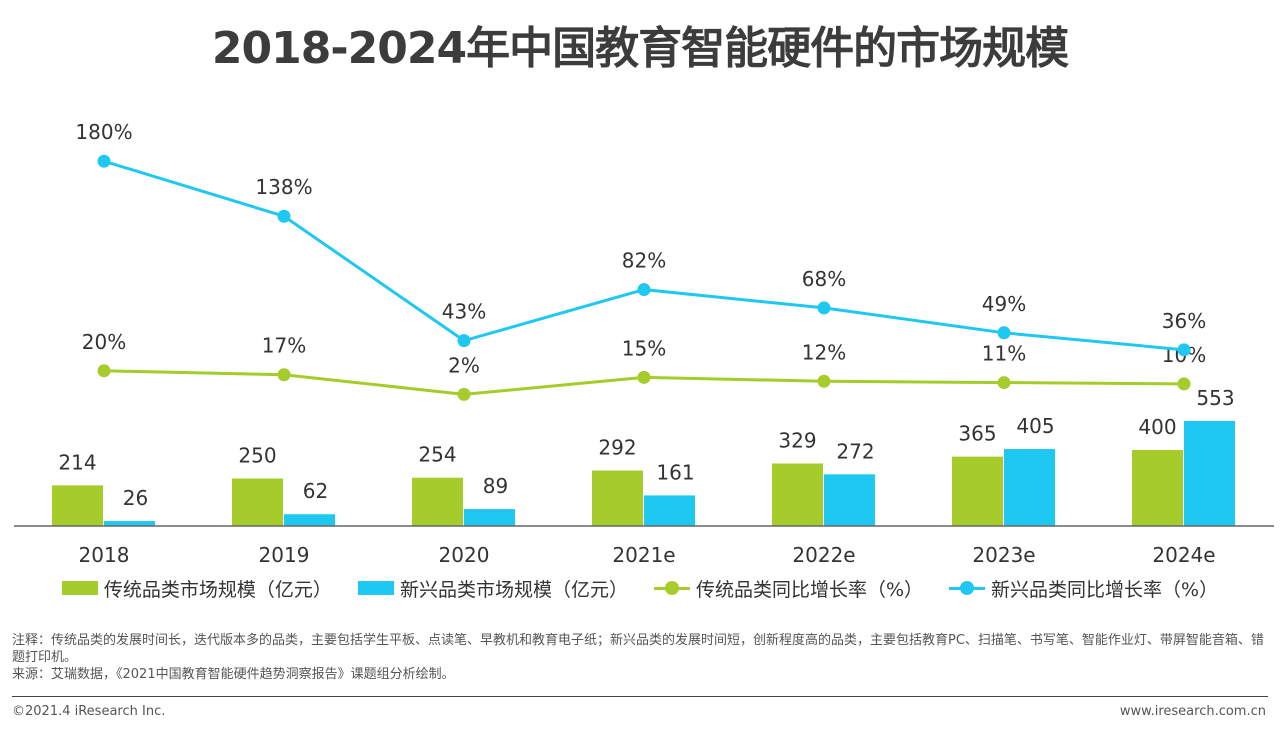 The width and height of the screenshot is (1280, 736). What do you see at coordinates (967, 588) in the screenshot?
I see `legend-swatch-emerging-line` at bounding box center [967, 588].